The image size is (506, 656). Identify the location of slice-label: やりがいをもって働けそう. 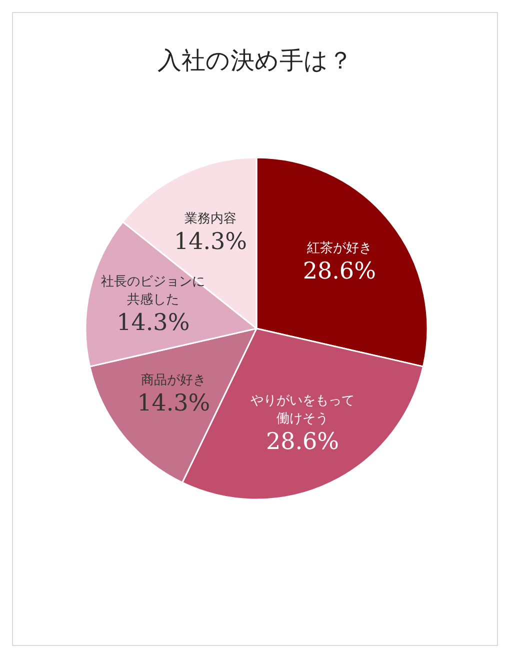
(302, 410).